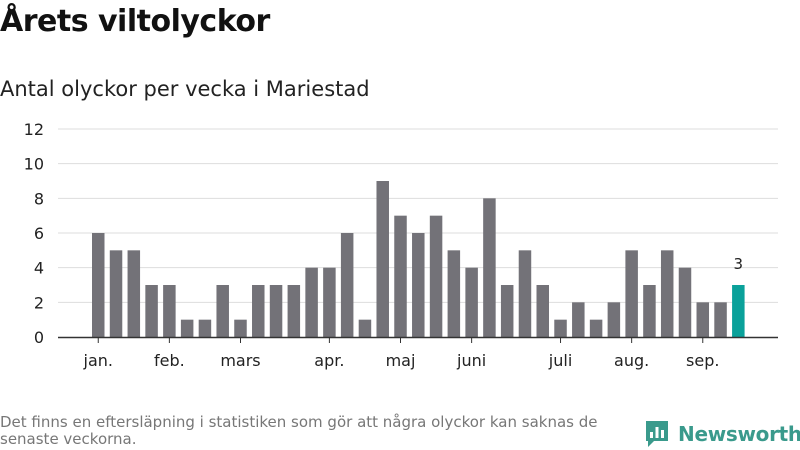 The image size is (800, 450). Describe the element at coordinates (240, 360) in the screenshot. I see `x-tick-label: mars` at that location.